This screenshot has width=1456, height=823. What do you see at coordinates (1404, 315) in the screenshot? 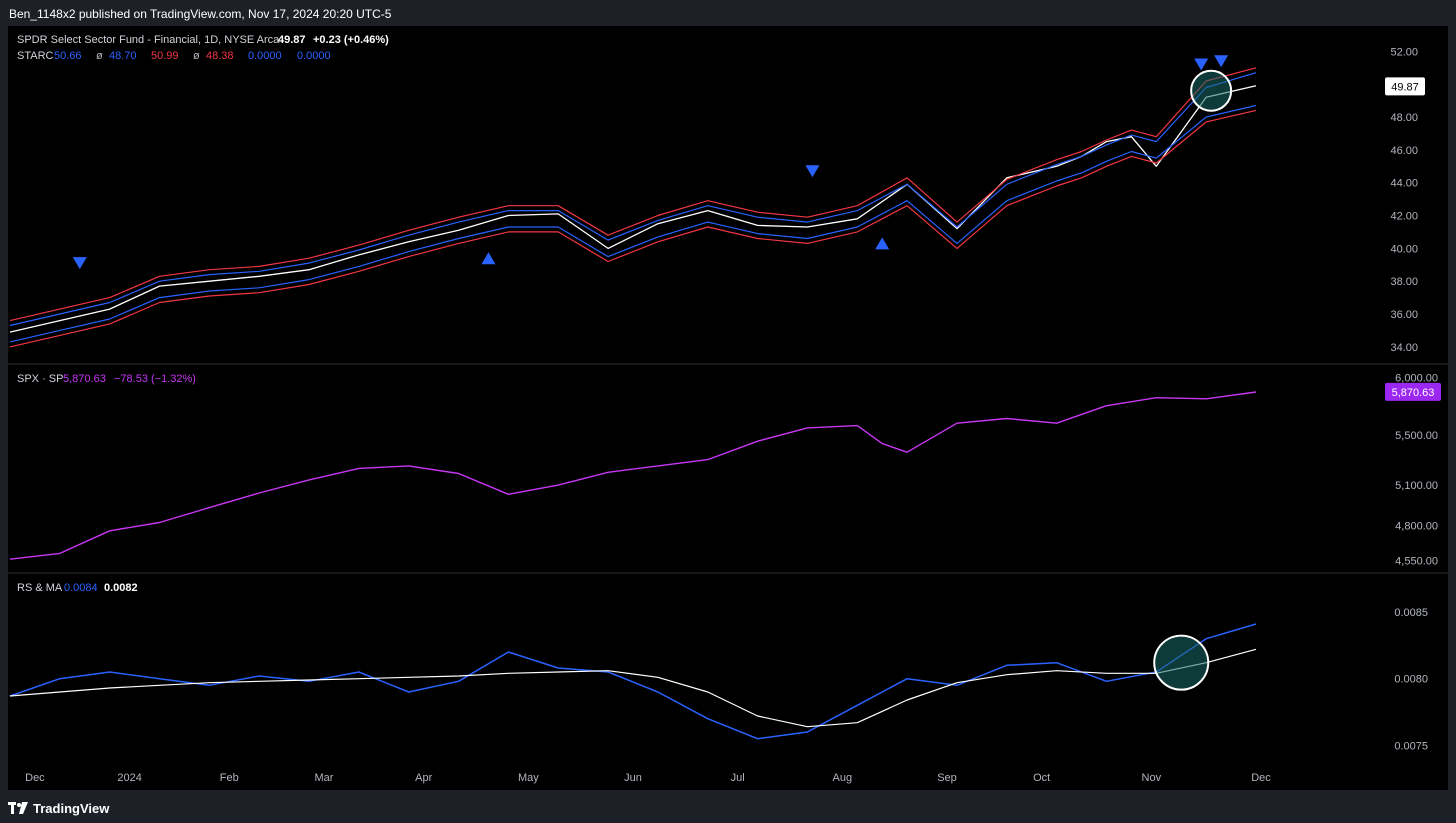
I see `y-tick-label: 36.00` at bounding box center [1404, 315].